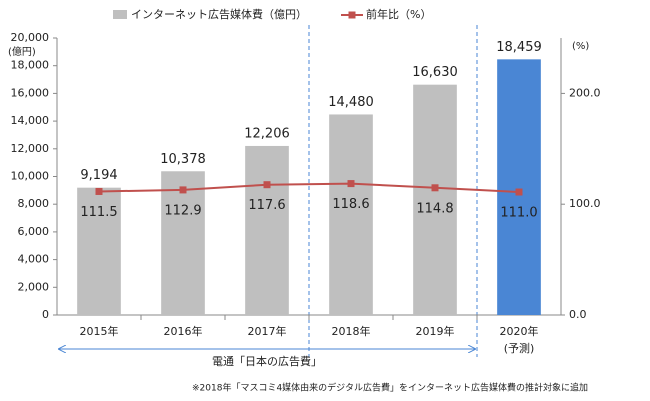 Image resolution: width=650 pixels, height=401 pixels. Describe the element at coordinates (309, 188) in the screenshot. I see `line` at that location.